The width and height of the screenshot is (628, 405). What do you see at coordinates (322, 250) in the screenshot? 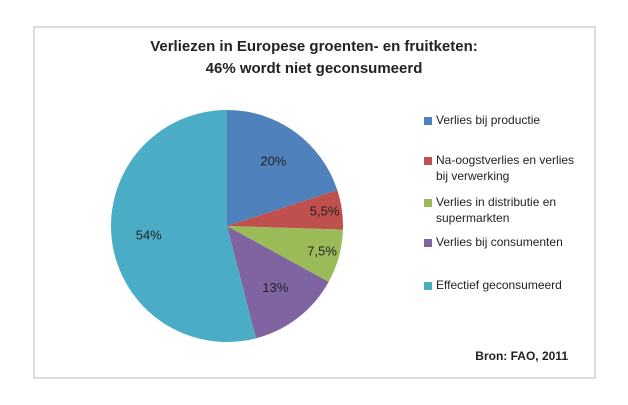
I see `data-label: 7,5%` at bounding box center [322, 250].